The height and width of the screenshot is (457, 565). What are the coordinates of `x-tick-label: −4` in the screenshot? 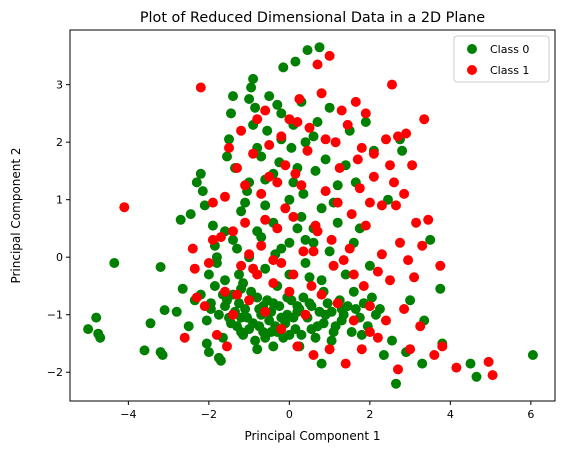 It's located at (128, 414).